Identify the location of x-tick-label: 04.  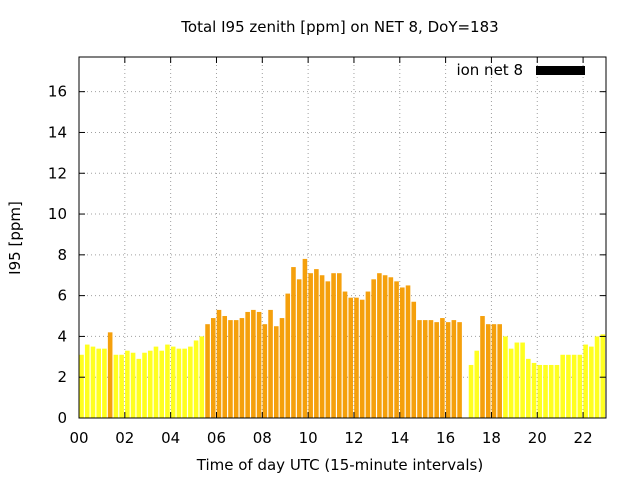
(170, 438).